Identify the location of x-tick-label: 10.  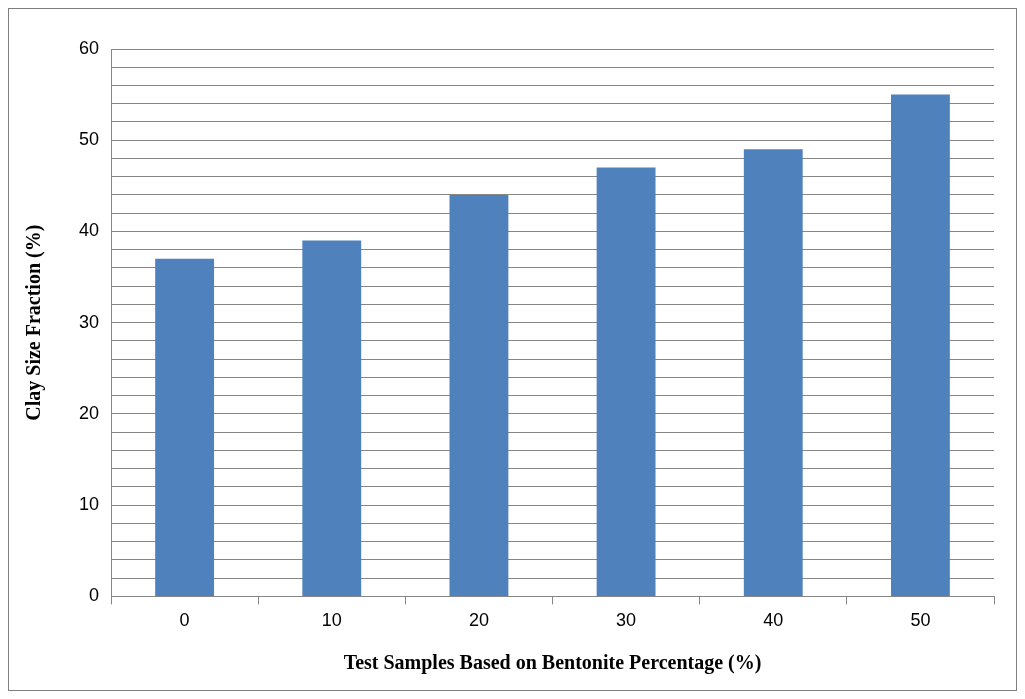
(331, 620).